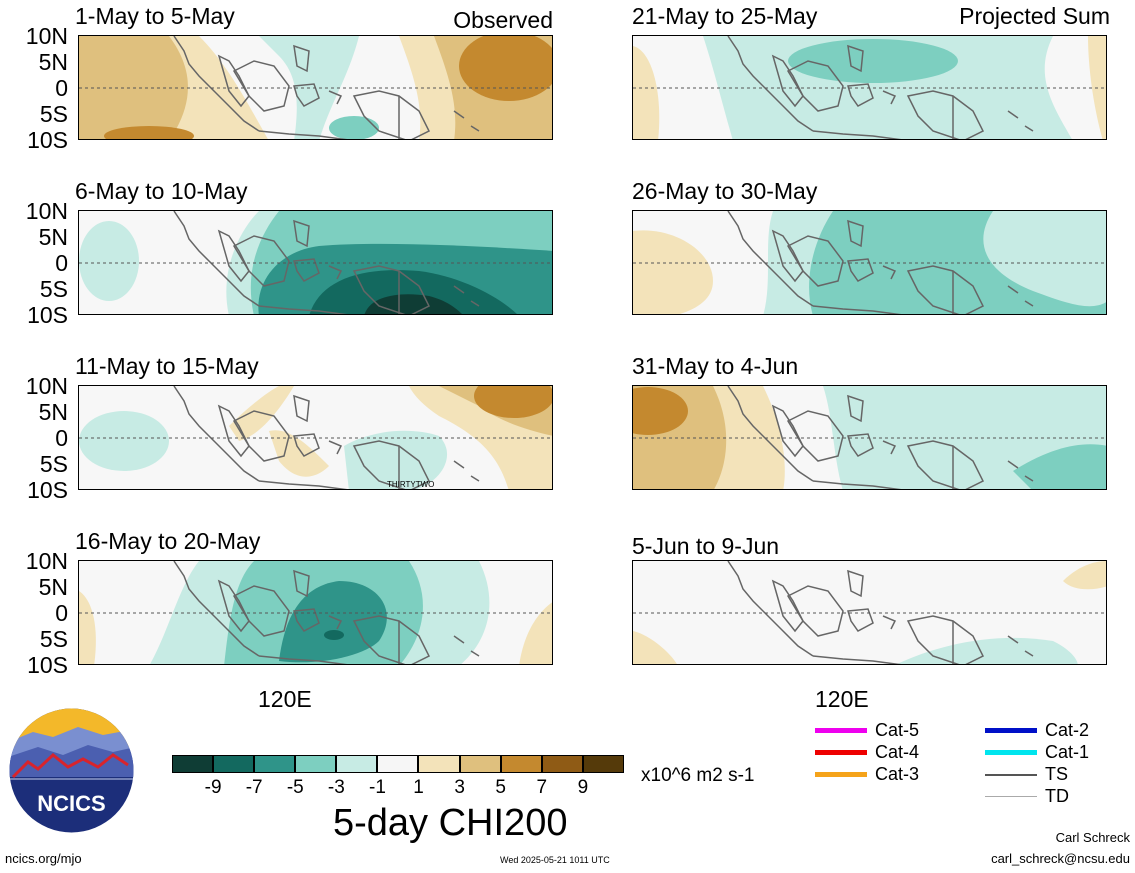 This screenshot has width=1135, height=873. I want to click on colorbar-tick-label: -9, so click(213, 787).